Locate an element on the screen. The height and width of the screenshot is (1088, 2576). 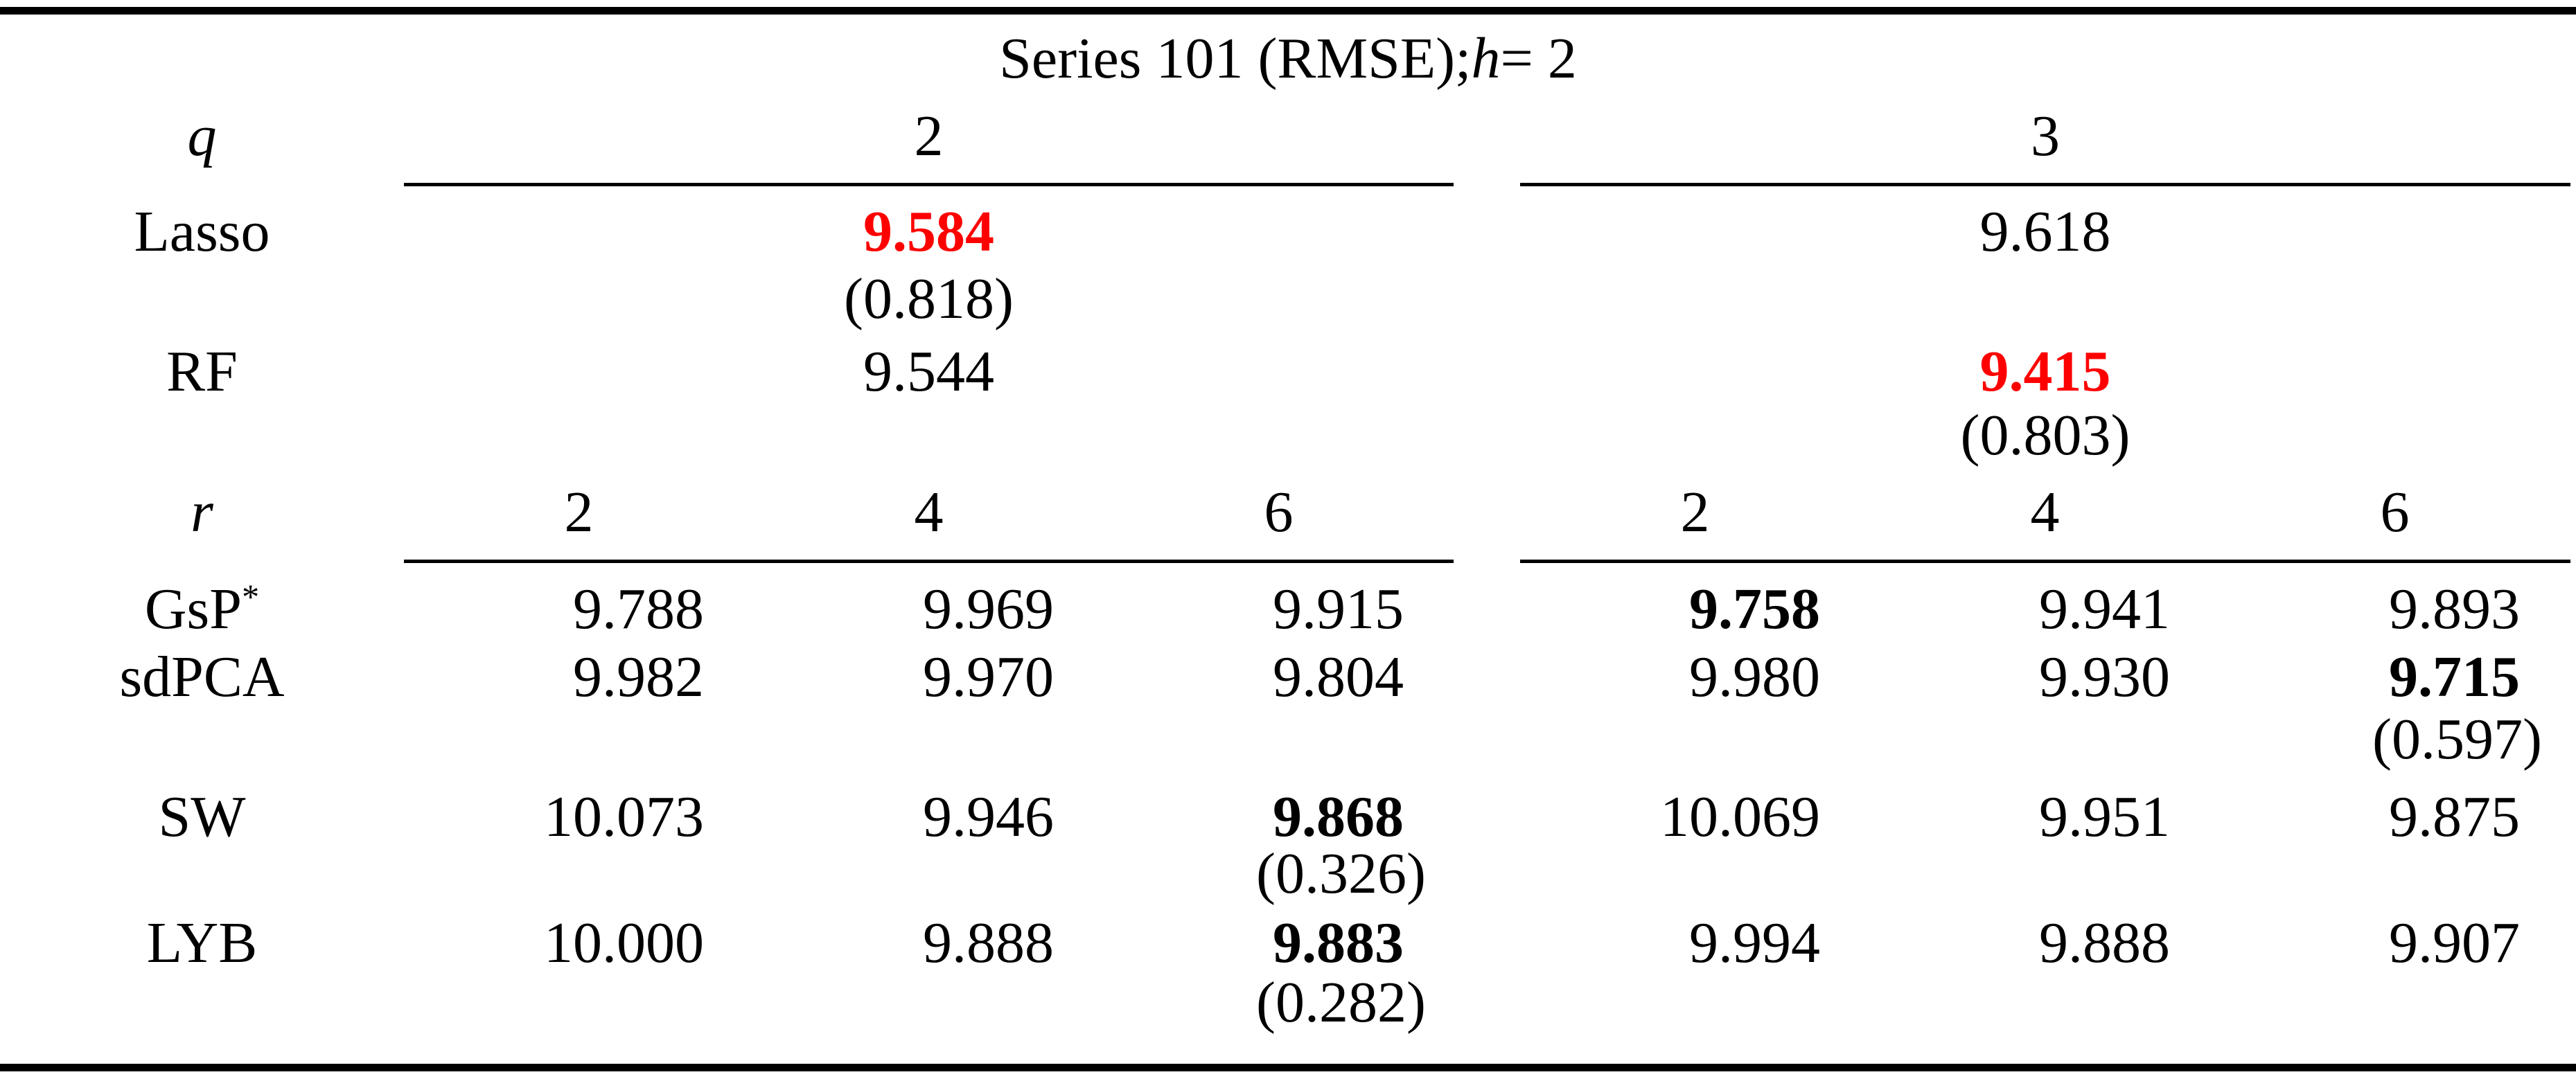
lasso-value-q2: 9.584 is located at coordinates (928, 231).